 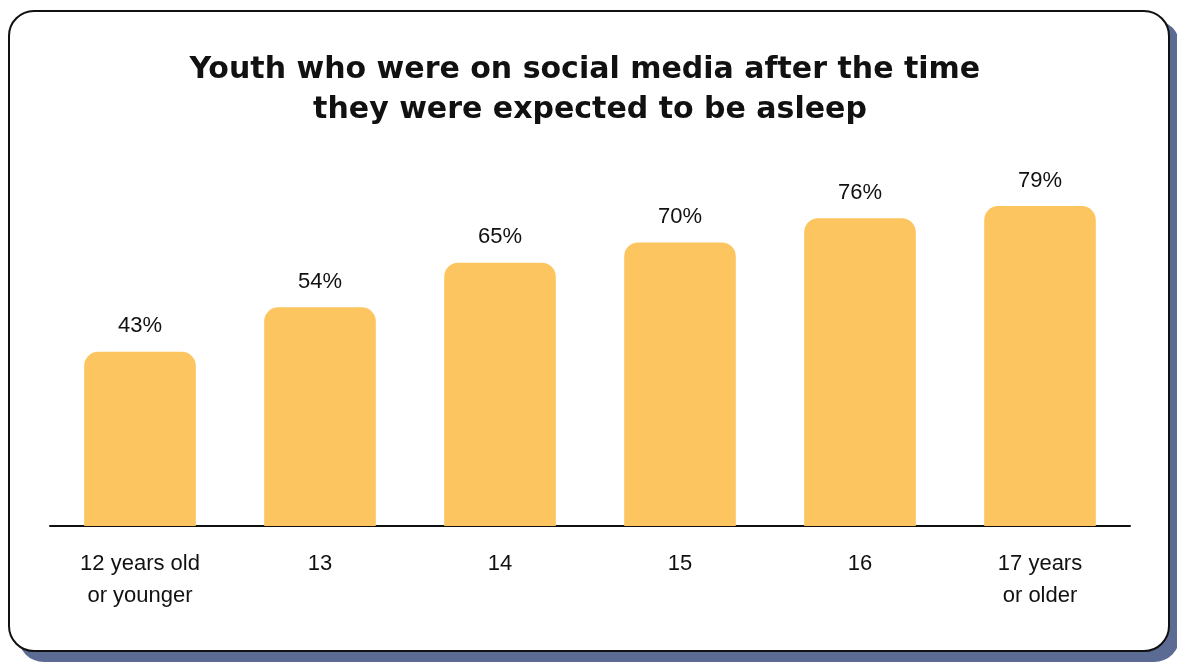 What do you see at coordinates (680, 562) in the screenshot?
I see `x-tick-label: 15` at bounding box center [680, 562].